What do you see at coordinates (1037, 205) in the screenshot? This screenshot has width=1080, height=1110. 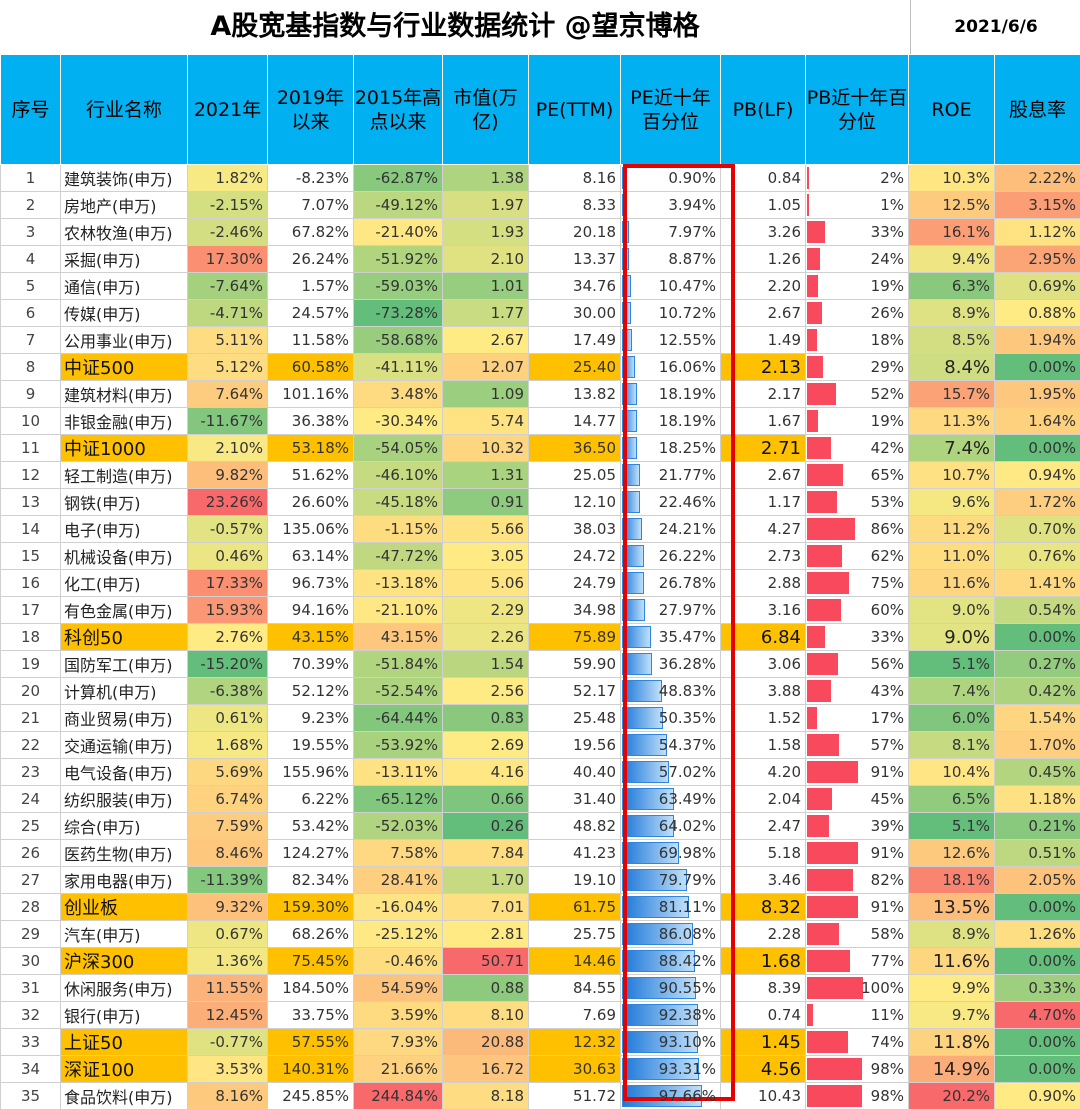 I see `dividend-yield-cell: 3.15%` at bounding box center [1037, 205].